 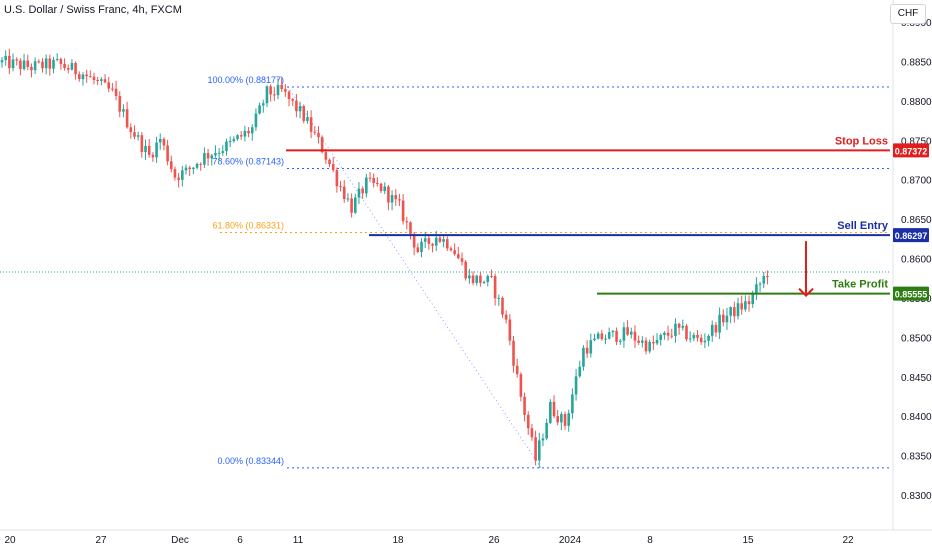 What do you see at coordinates (848, 540) in the screenshot?
I see `x-tick-label: 22` at bounding box center [848, 540].